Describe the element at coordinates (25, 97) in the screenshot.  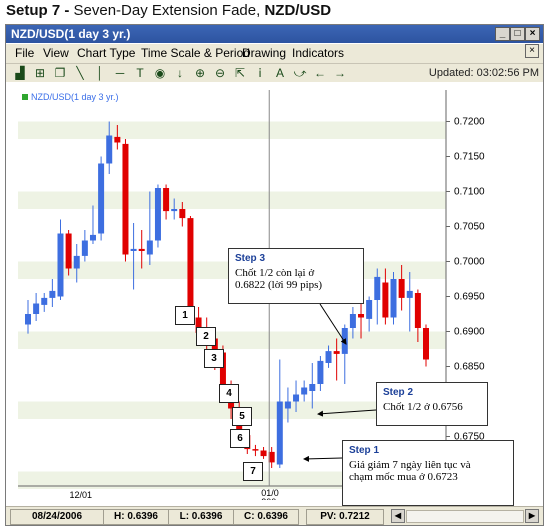
I see `legend-square-icon` at that location.